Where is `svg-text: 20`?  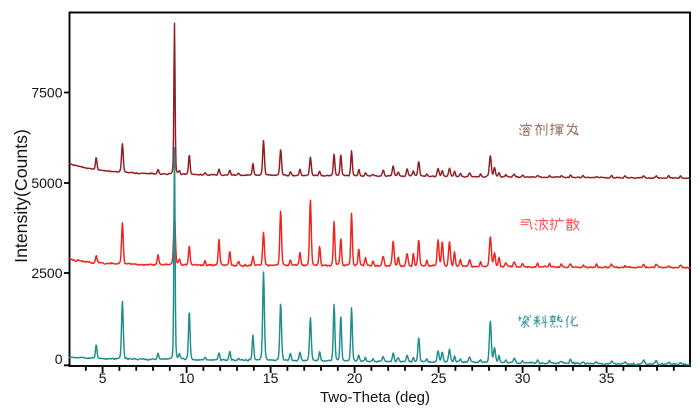
svg-text: 20 is located at coordinates (355, 378).